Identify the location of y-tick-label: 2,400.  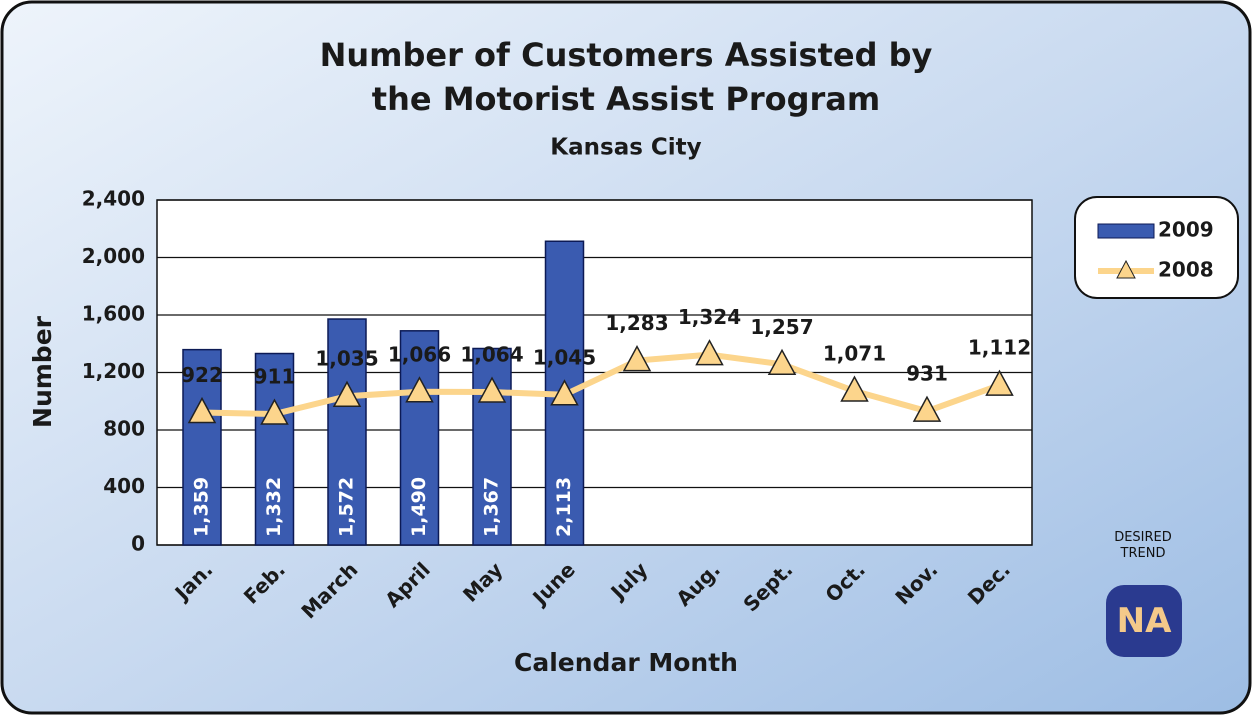
(113, 199).